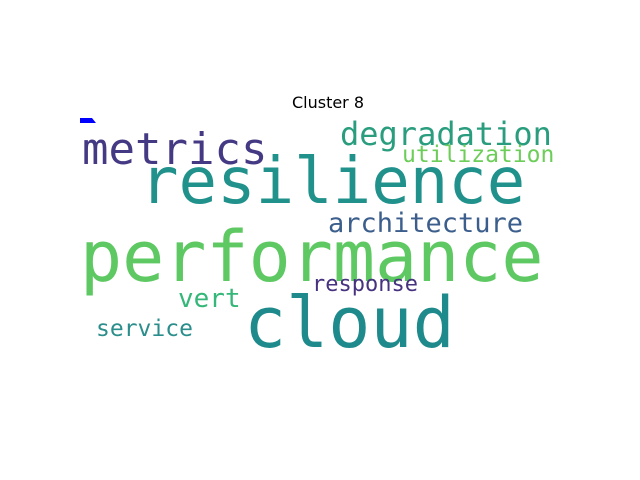 Image resolution: width=640 pixels, height=480 pixels. What do you see at coordinates (328, 102) in the screenshot?
I see `chart-title: Cluster 8` at bounding box center [328, 102].